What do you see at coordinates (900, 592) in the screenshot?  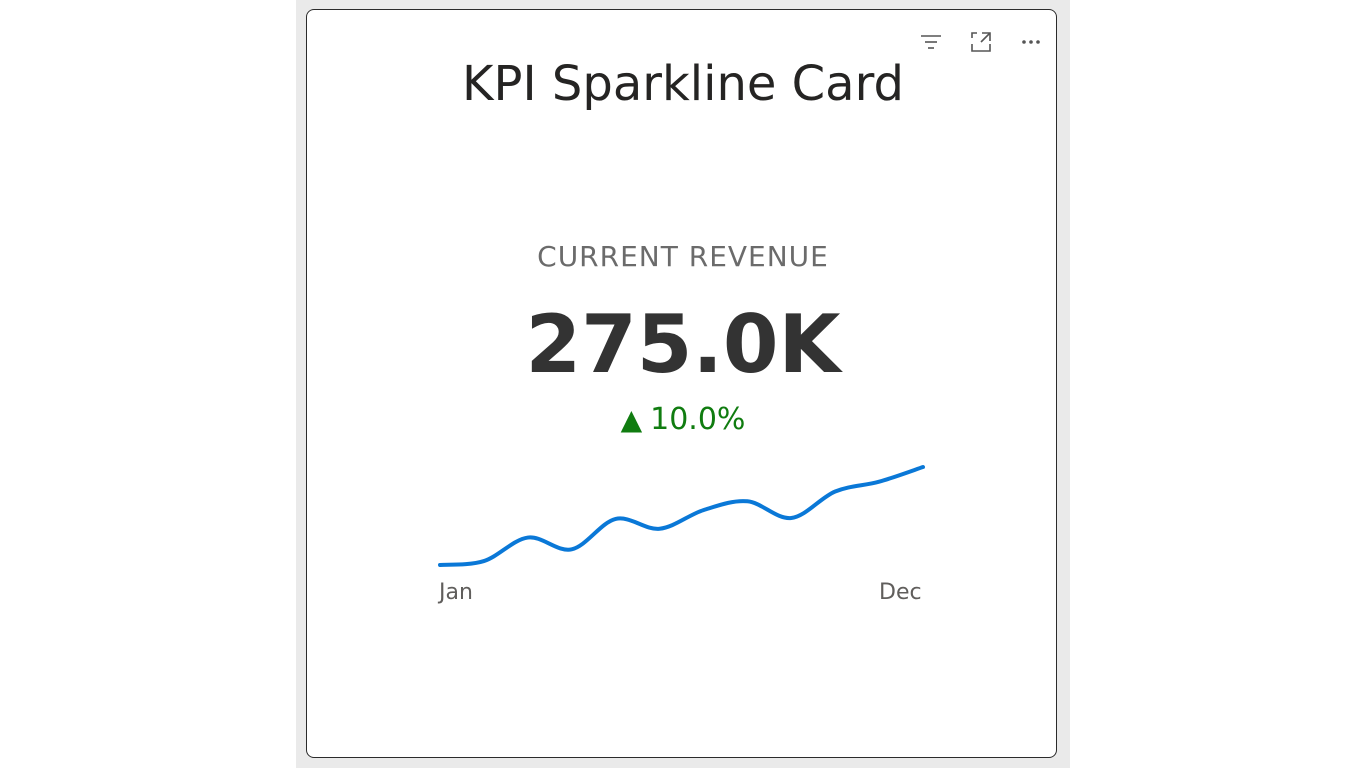 I see `sparkline-end-label: Dec` at bounding box center [900, 592].